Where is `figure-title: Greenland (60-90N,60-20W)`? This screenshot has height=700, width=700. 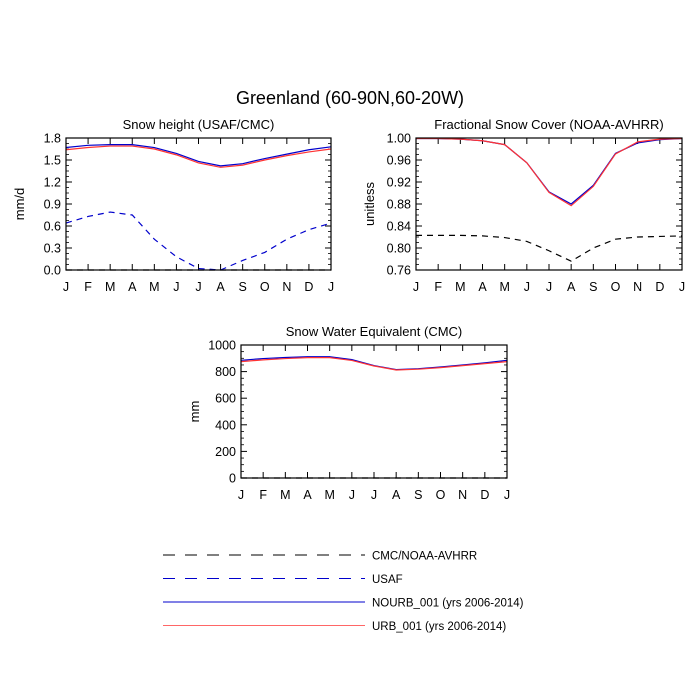
figure-title: Greenland (60-90N,60-20W) is located at coordinates (350, 98).